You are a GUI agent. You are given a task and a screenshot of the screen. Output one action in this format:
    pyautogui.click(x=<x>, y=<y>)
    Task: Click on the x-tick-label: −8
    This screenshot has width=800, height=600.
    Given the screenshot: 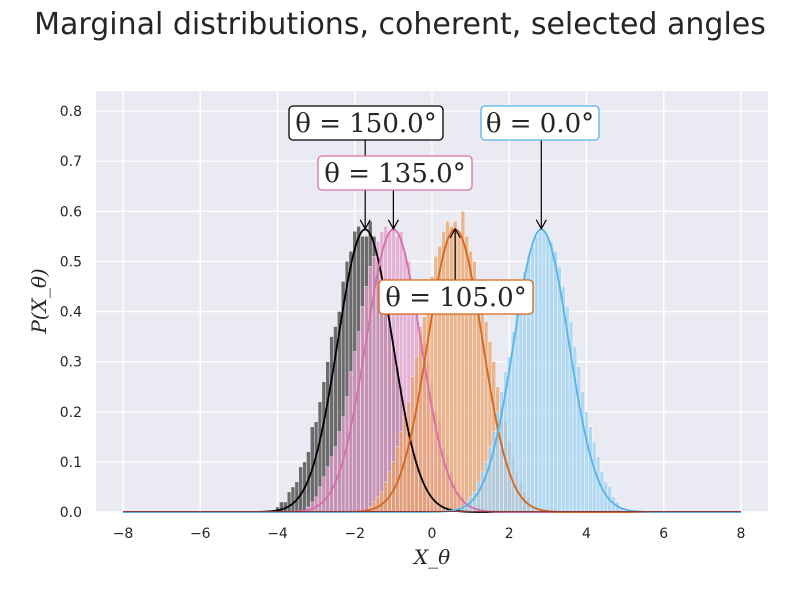 What is the action you would take?
    pyautogui.click(x=123, y=534)
    